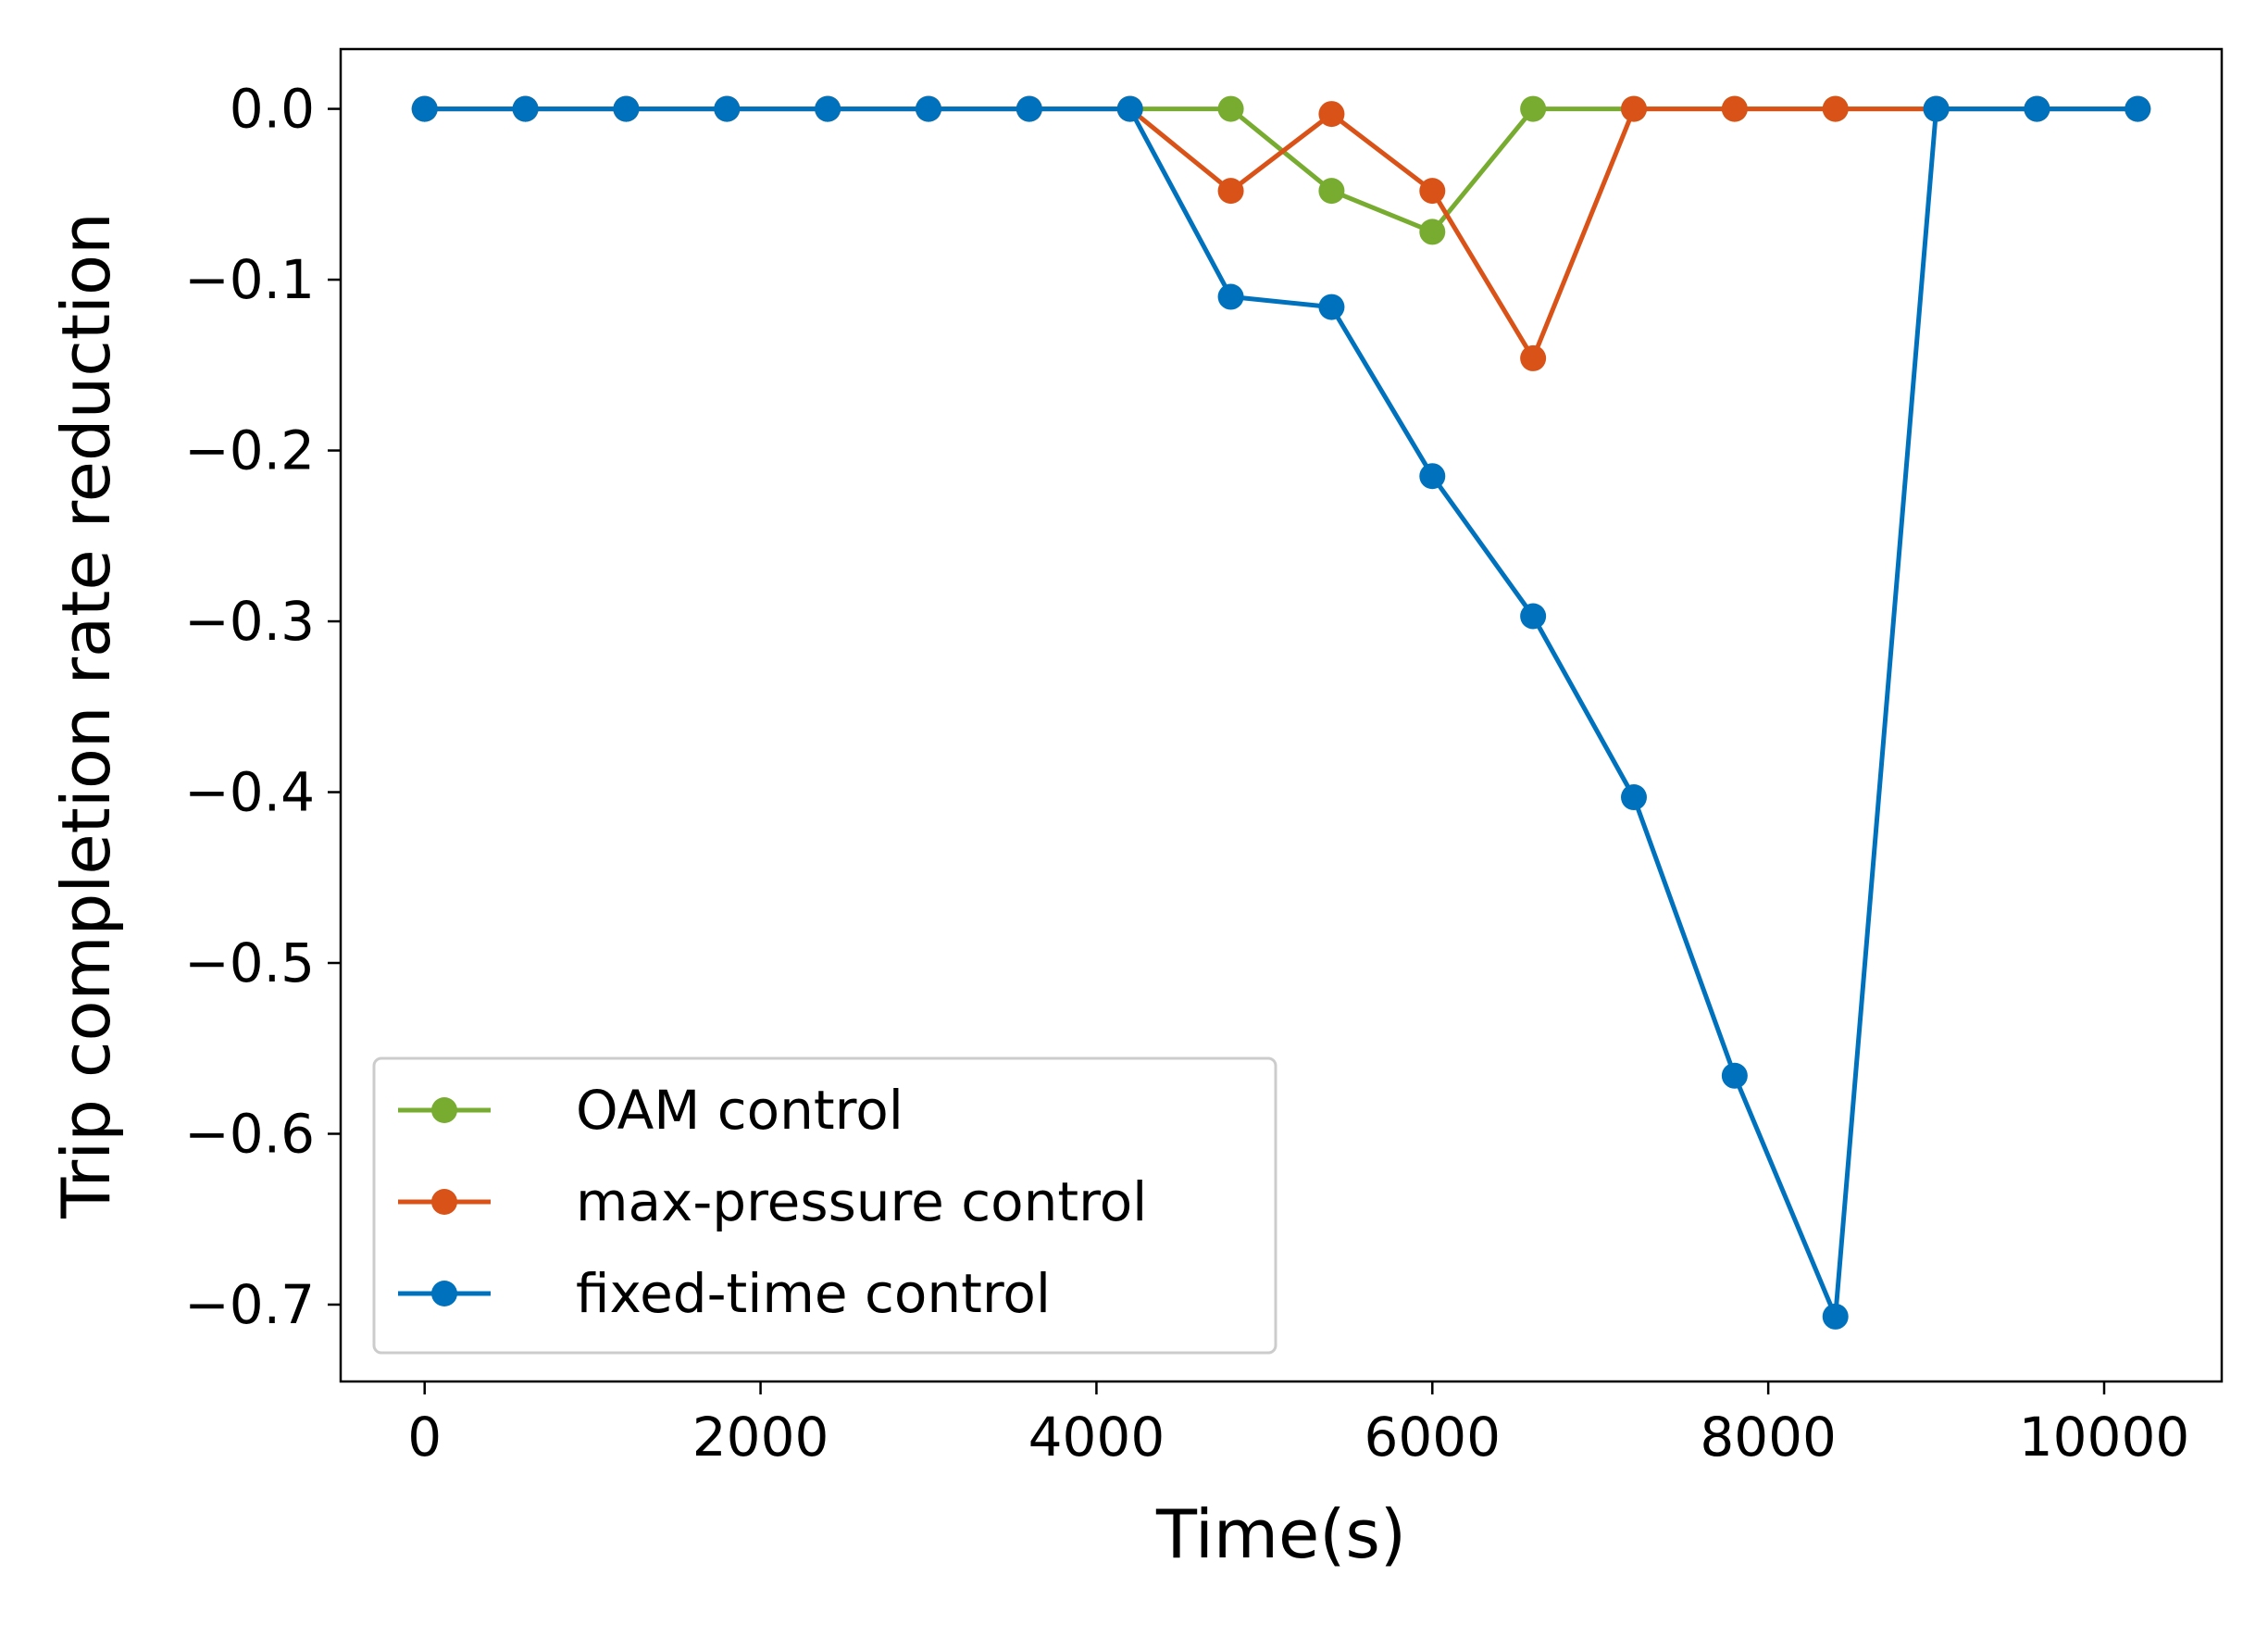 This screenshot has height=1625, width=2268. What do you see at coordinates (262, 707) in the screenshot?
I see `y-axis: 0.0 −0.1 −0.2 −0.3 −0.4 −0.5 −0.6 −0.7` at bounding box center [262, 707].